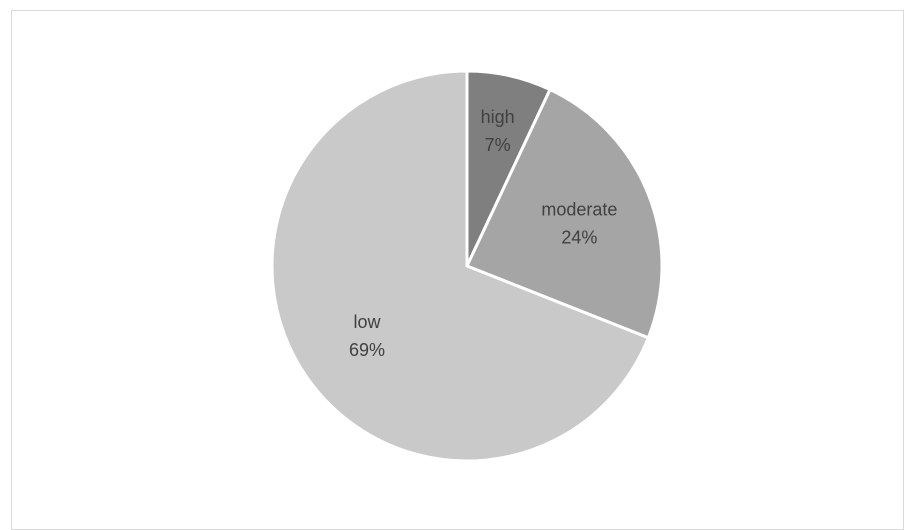  I want to click on slice-category-label-high: high, so click(498, 117).